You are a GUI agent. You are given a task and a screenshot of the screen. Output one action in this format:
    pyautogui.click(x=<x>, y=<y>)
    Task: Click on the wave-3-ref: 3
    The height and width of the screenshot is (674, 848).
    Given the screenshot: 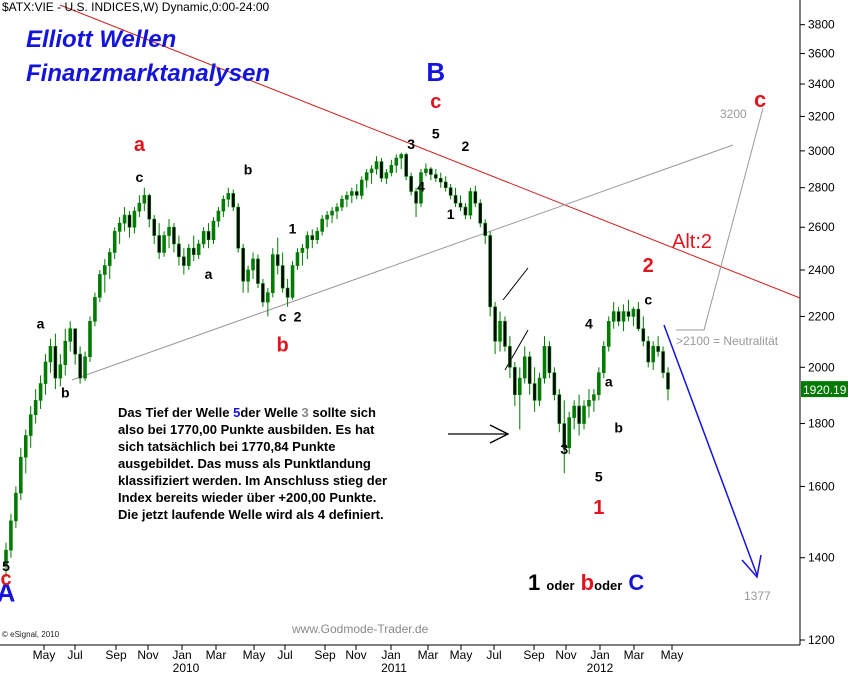 What is the action you would take?
    pyautogui.click(x=305, y=412)
    